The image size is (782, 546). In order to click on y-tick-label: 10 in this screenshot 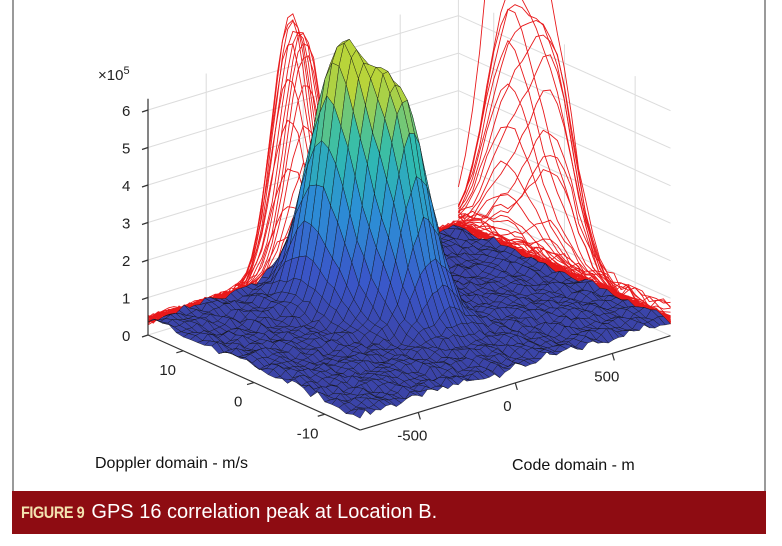, I will do `click(167, 370)`.